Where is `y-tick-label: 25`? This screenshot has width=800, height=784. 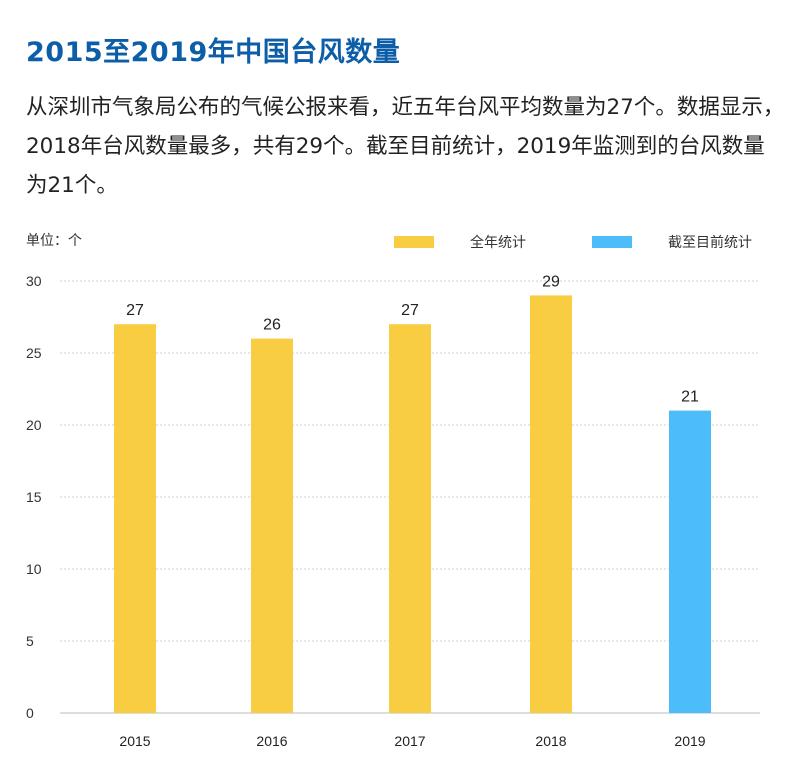
y-tick-label: 25 is located at coordinates (34, 353).